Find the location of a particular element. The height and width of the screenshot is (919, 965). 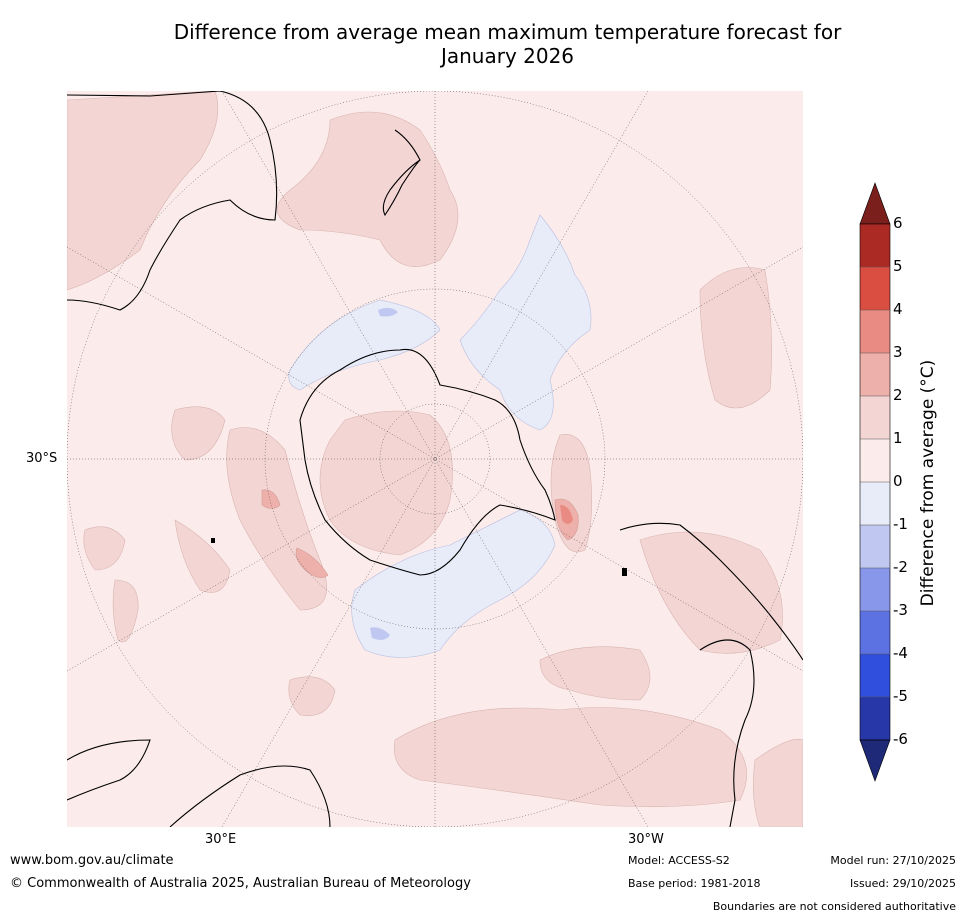

warm-region-south-indian is located at coordinates (312, 696).